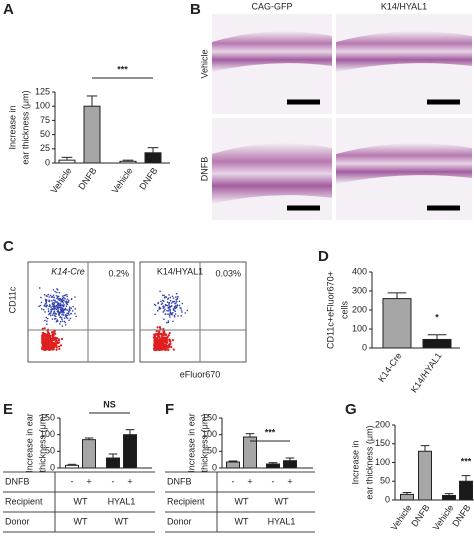  What do you see at coordinates (359, 290) in the screenshot?
I see `y-tick-label: 300` at bounding box center [359, 290].